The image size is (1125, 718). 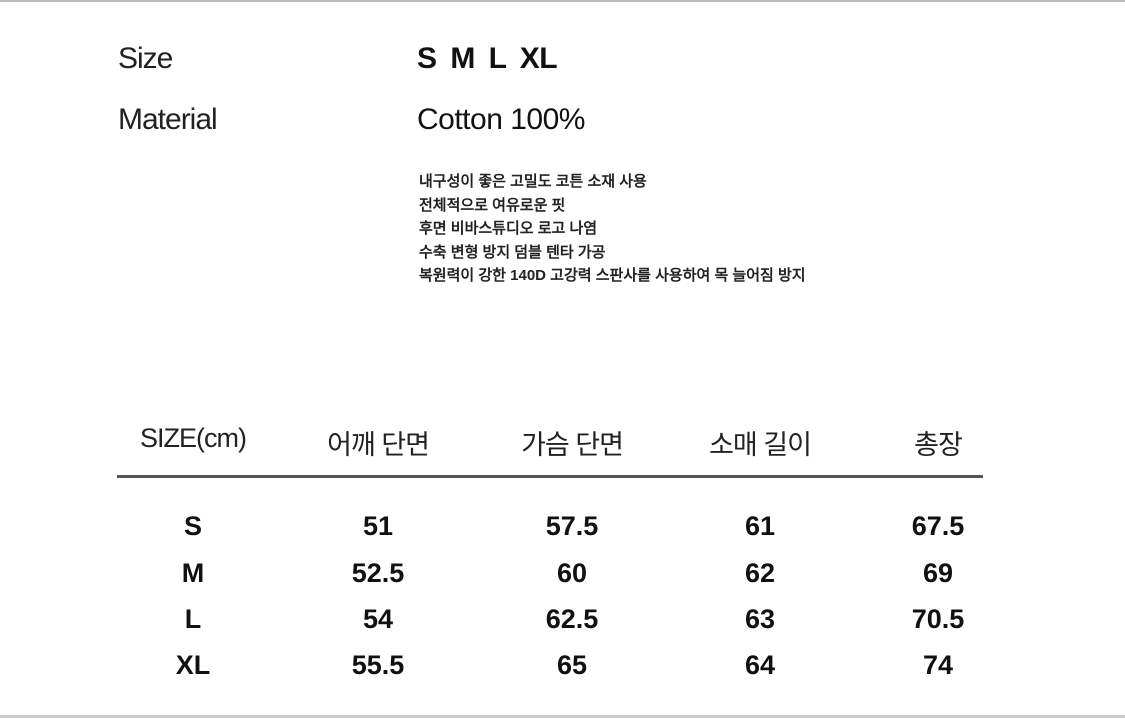 I want to click on table-header-cell: 어깨 단면, so click(x=378, y=445).